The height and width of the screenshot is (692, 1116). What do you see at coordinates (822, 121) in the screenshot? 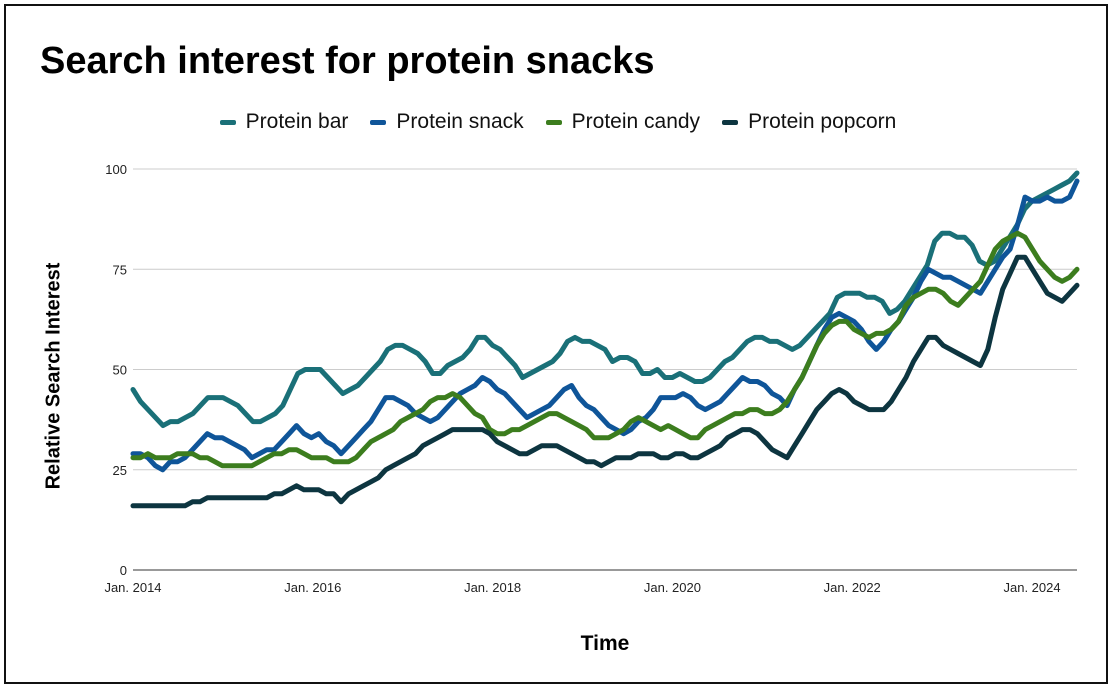
I see `legend-label: Protein popcorn` at bounding box center [822, 121].